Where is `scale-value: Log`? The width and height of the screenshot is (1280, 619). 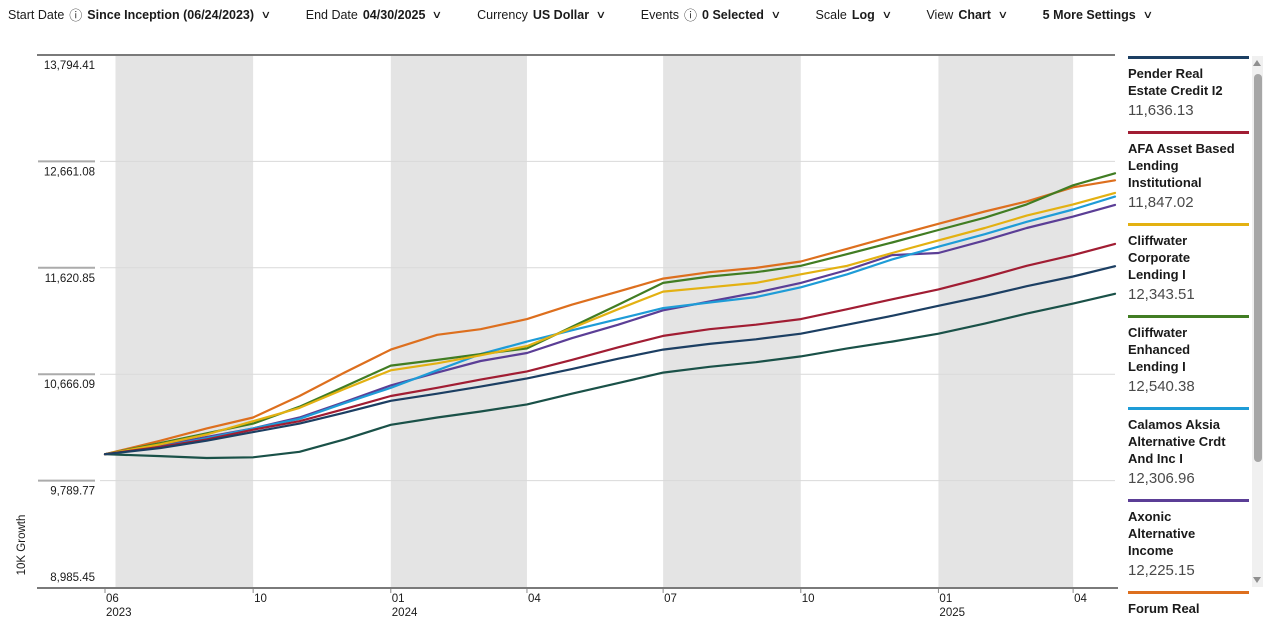 scale-value: Log is located at coordinates (863, 15).